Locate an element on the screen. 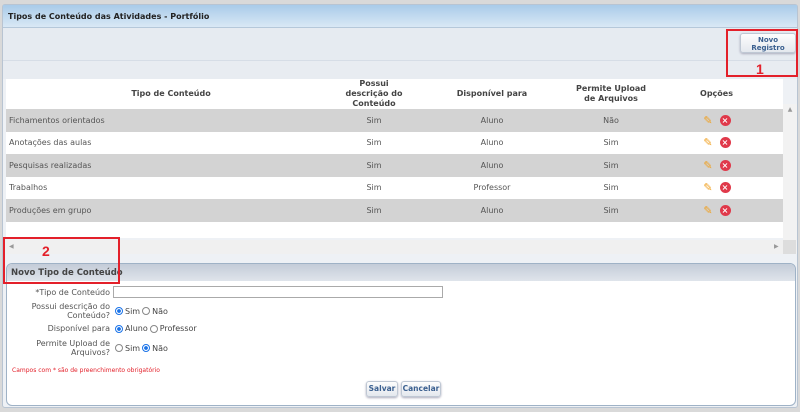 Image resolution: width=800 pixels, height=412 pixels. table-row: Pesquisas realizadas Sim Aluno Sim ✎ × is located at coordinates (394, 165).